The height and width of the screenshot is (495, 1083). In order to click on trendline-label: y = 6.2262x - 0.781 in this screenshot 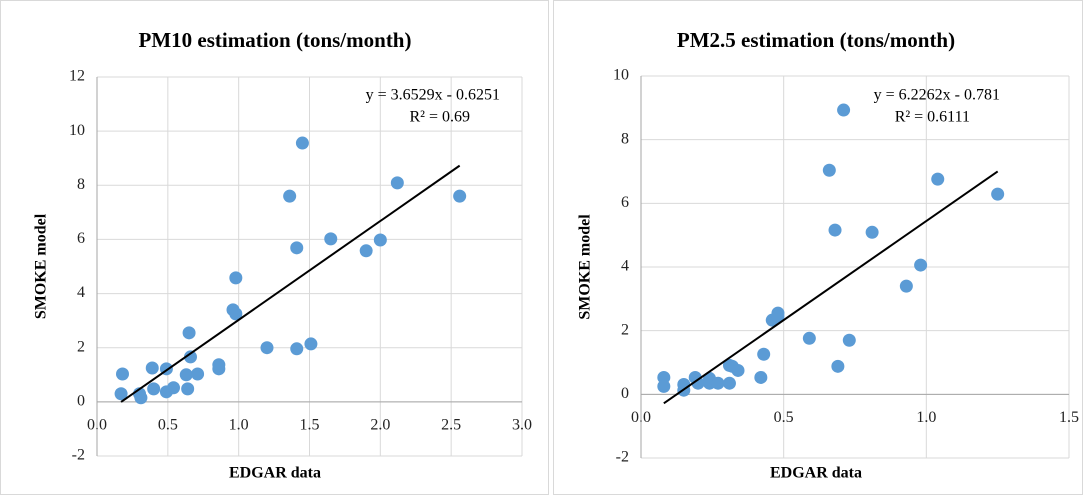, I will do `click(937, 95)`.